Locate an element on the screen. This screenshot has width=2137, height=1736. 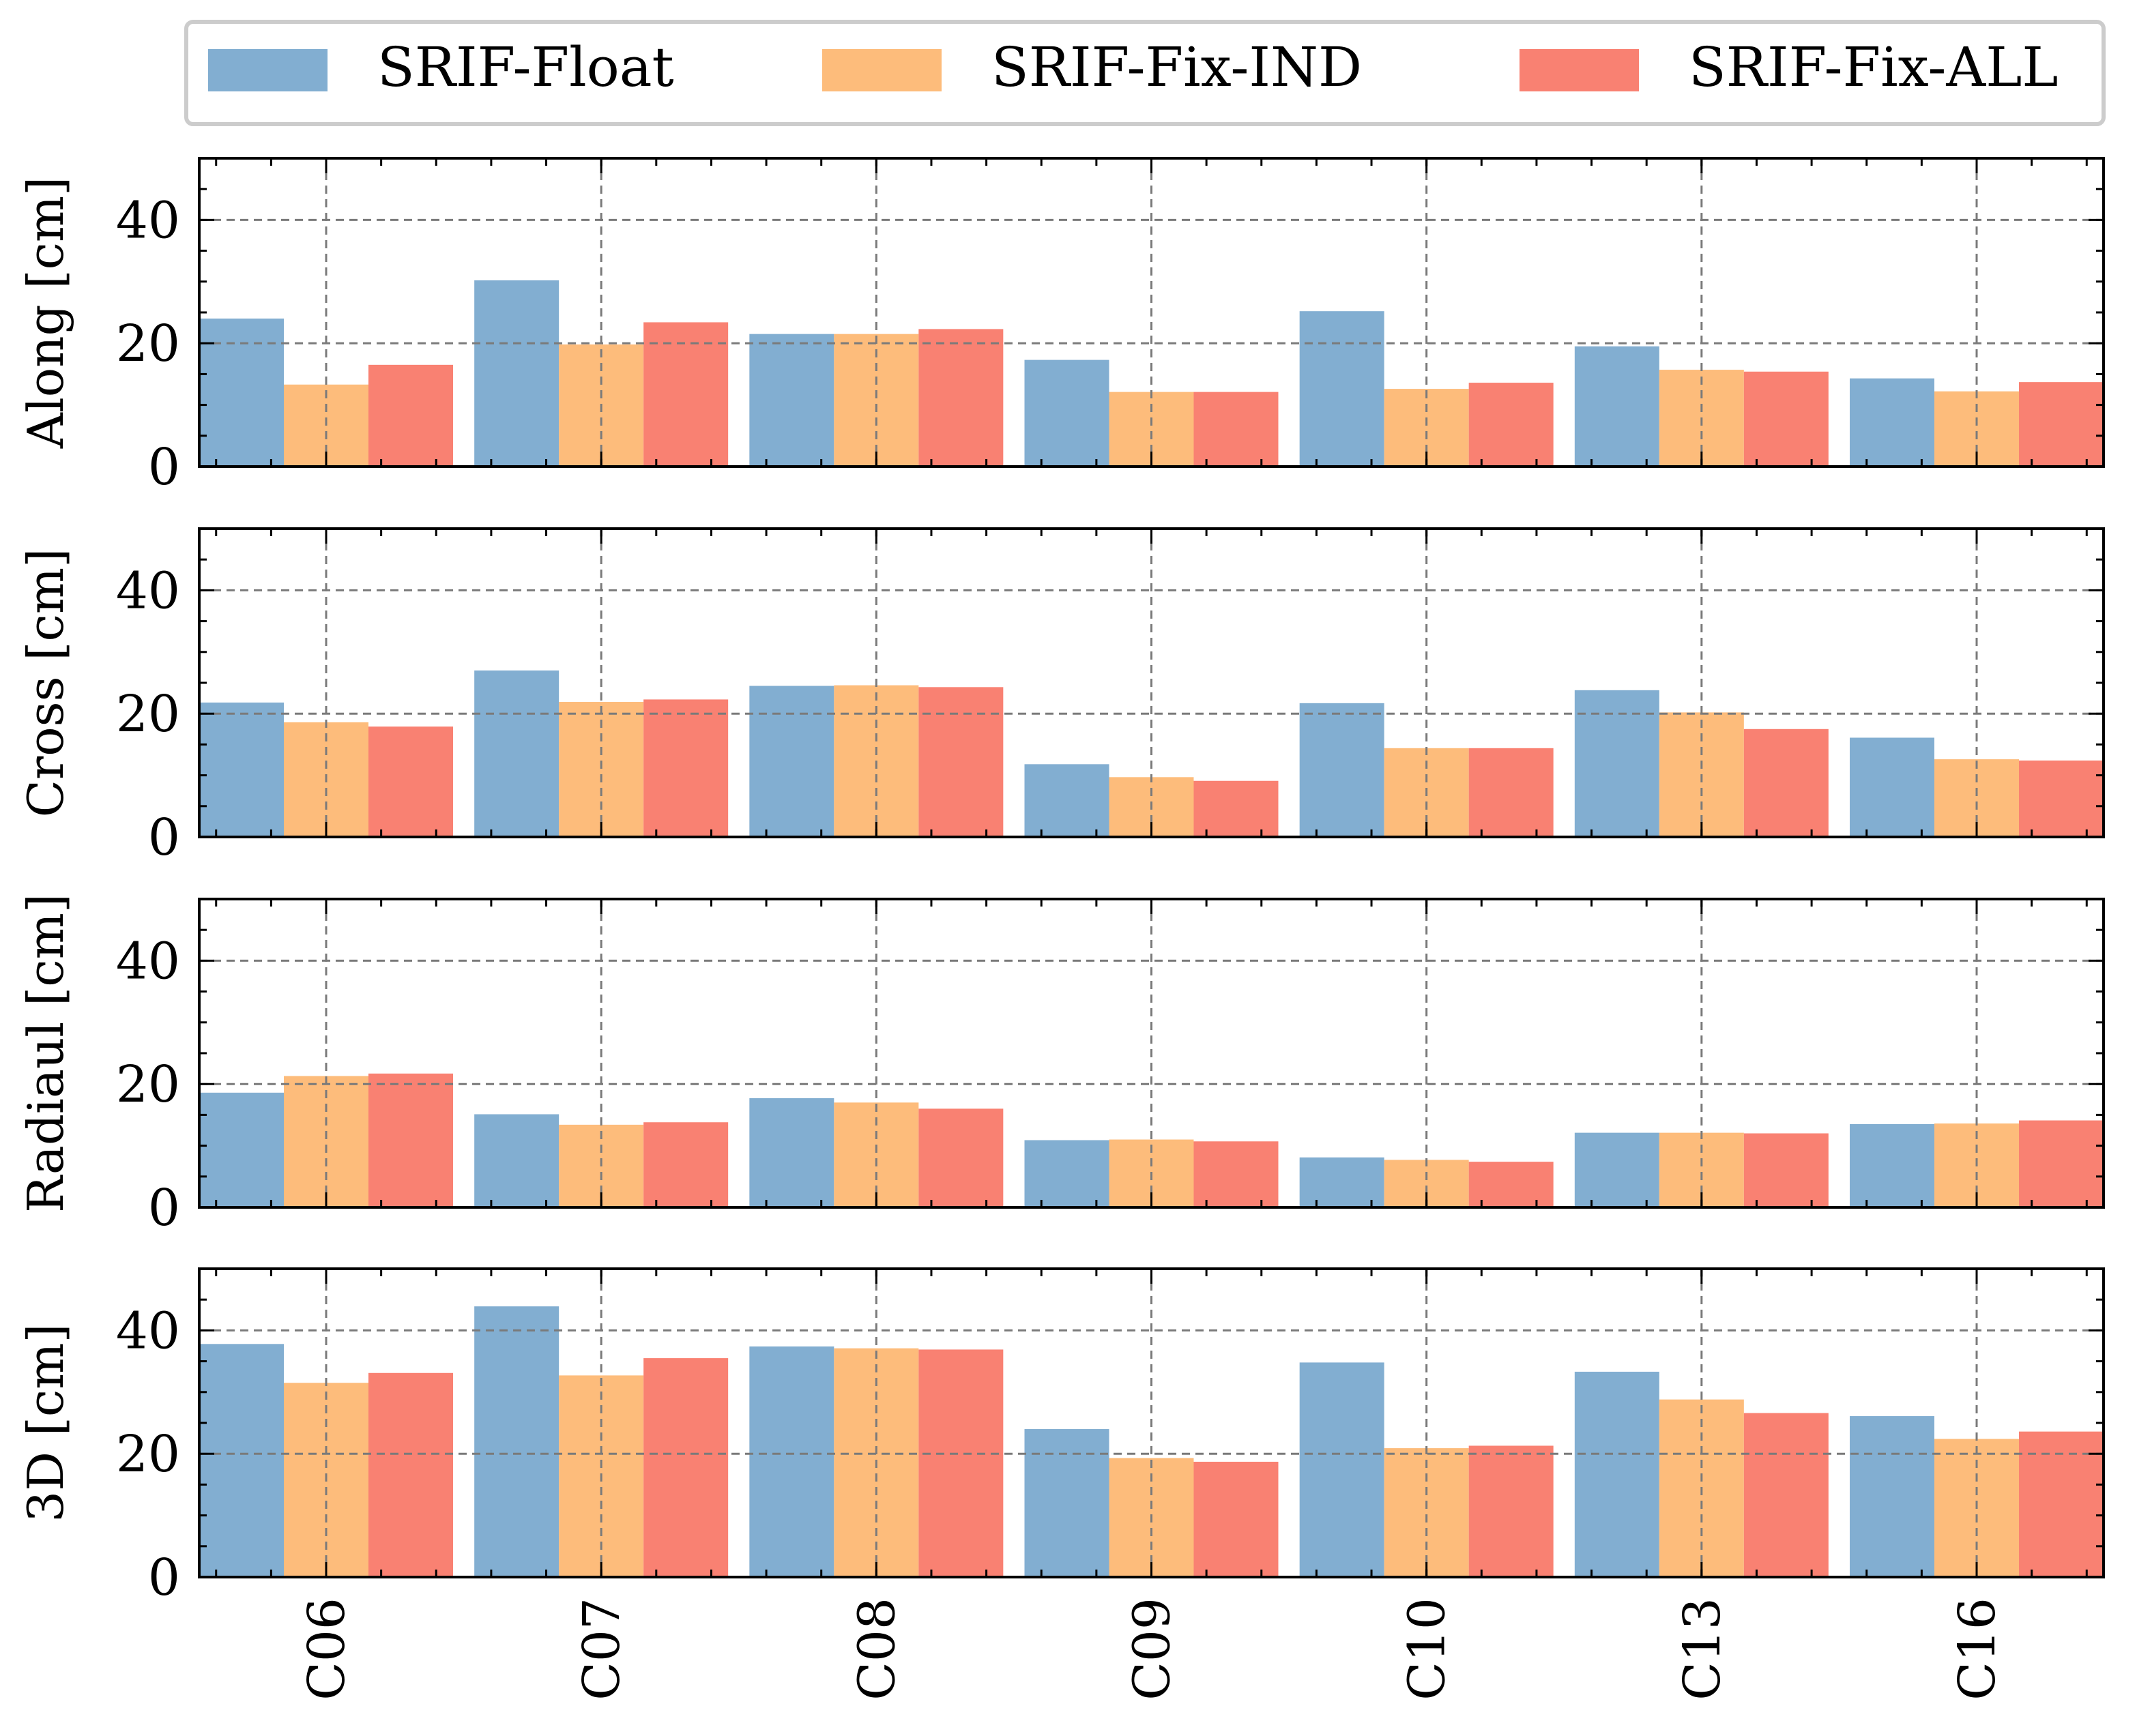
bar-cross-cm-c08-srif-fix-all is located at coordinates (961, 762).